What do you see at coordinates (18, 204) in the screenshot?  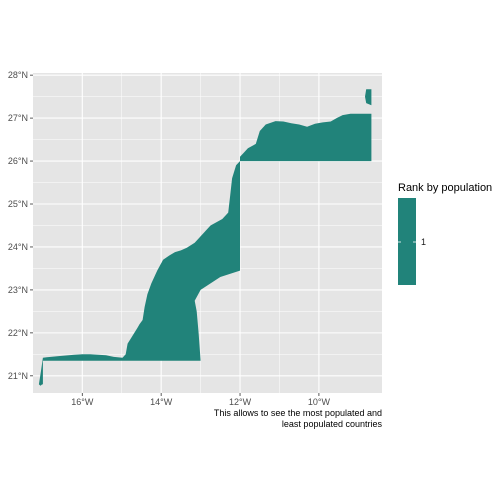 I see `y-tick-label: 25°N` at bounding box center [18, 204].